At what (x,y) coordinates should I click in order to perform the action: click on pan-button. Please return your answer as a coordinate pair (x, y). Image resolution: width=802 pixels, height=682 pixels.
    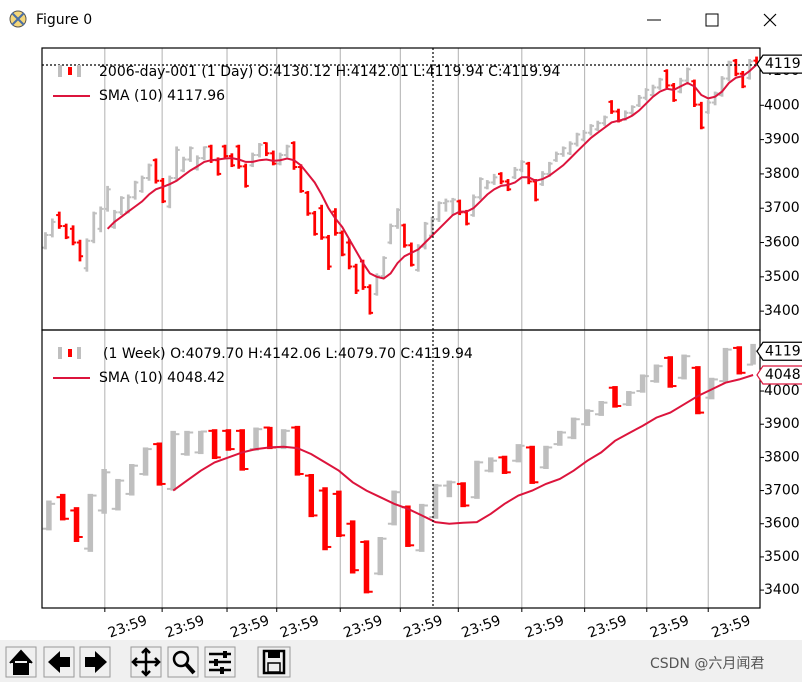
    Looking at the image, I should click on (146, 662).